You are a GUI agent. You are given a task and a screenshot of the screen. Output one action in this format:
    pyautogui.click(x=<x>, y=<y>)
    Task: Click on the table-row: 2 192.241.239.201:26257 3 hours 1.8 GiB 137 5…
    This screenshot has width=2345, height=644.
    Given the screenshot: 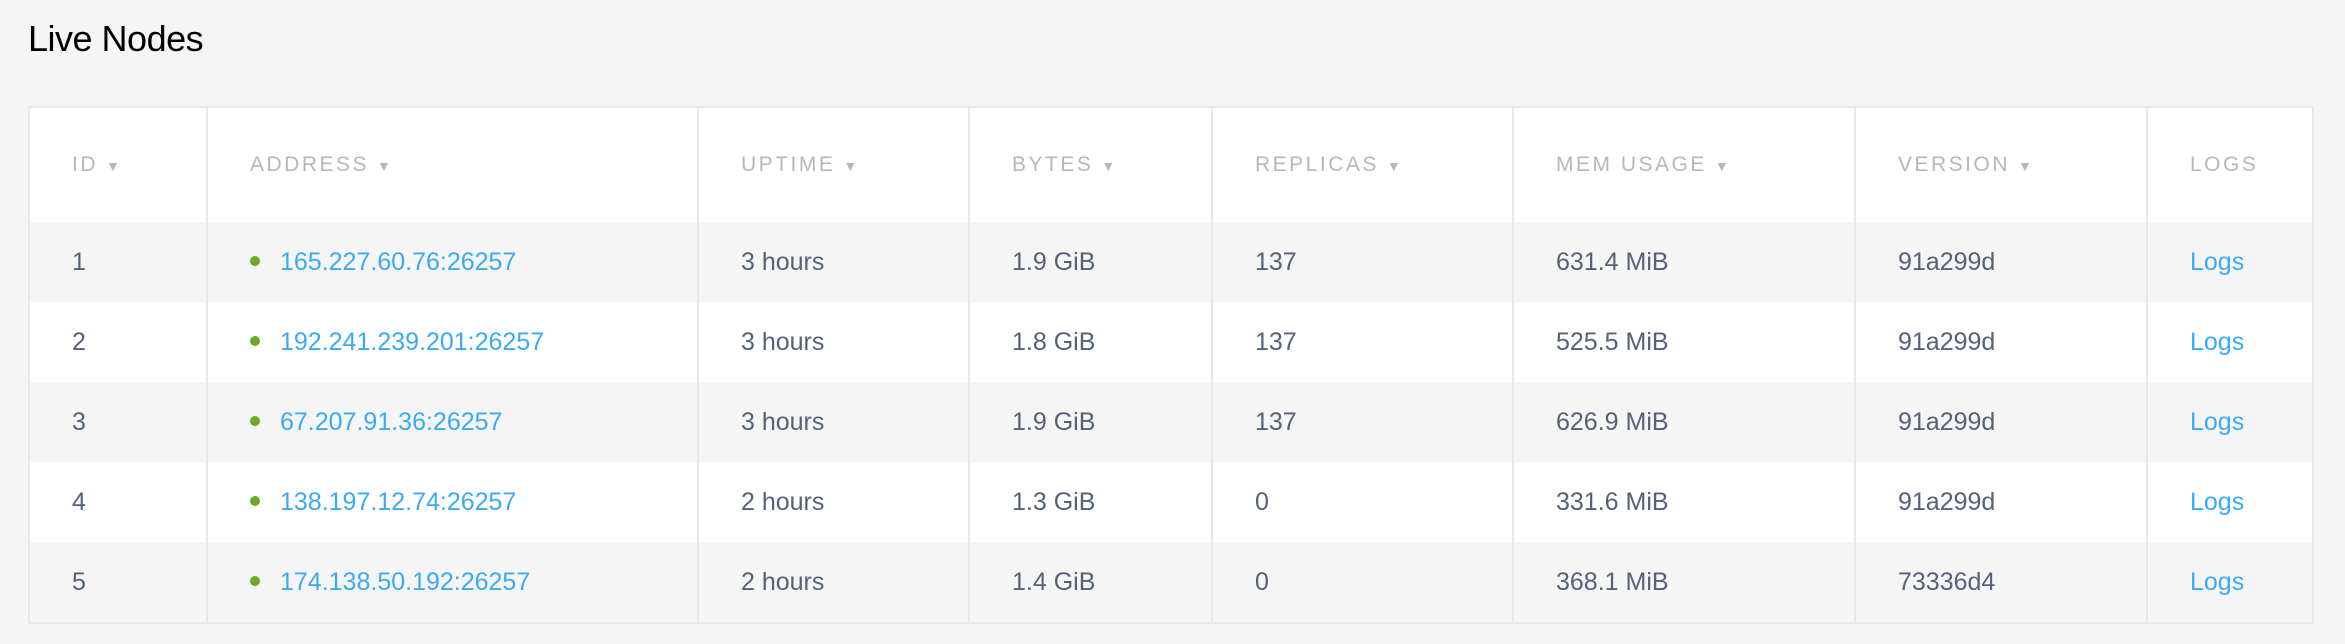 What is the action you would take?
    pyautogui.click(x=1171, y=342)
    